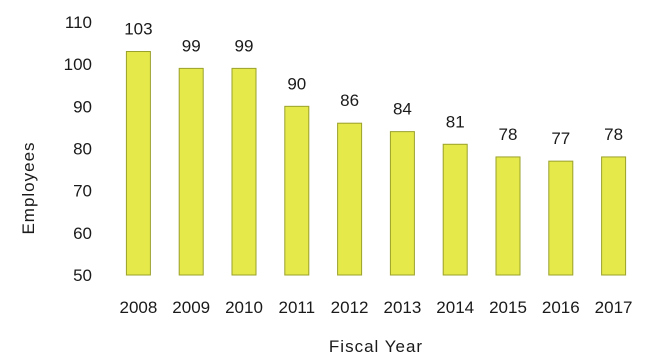 Image resolution: width=655 pixels, height=360 pixels. I want to click on x-tick-label-2009: 2009, so click(191, 307).